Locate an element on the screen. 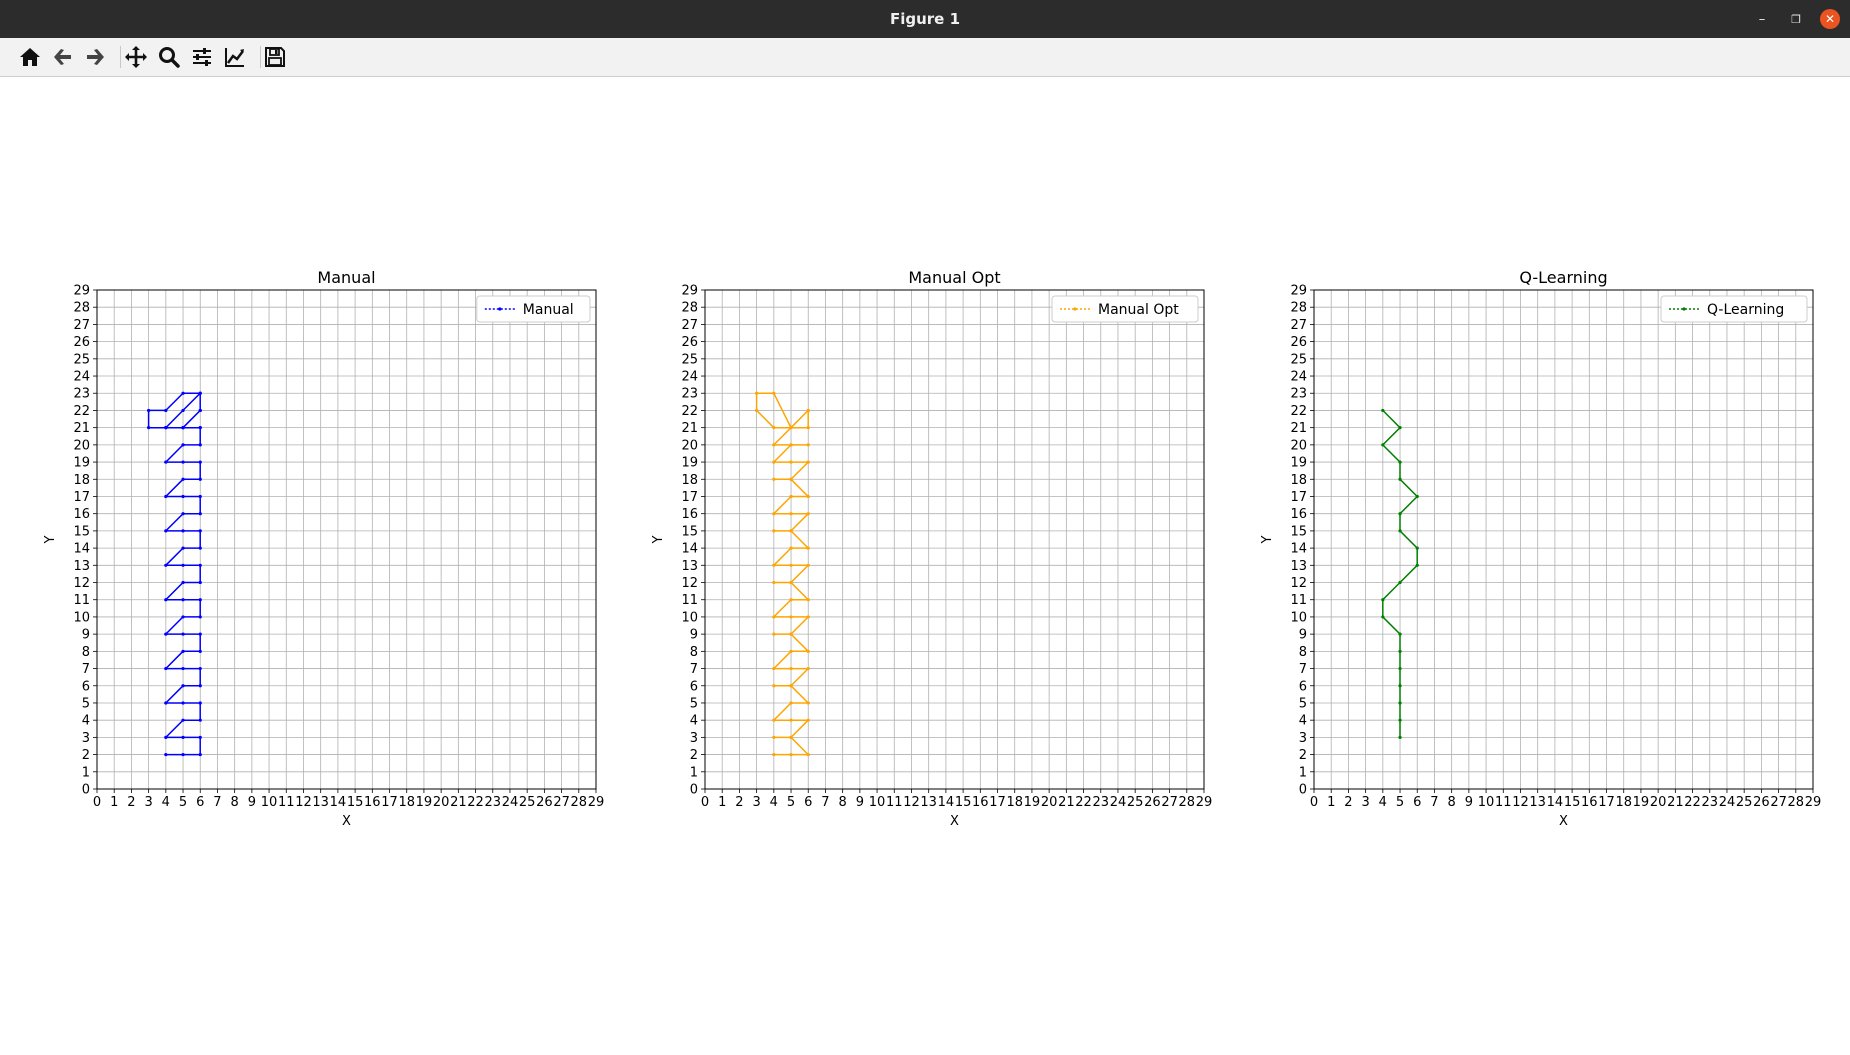 This screenshot has height=1055, width=1850. x-axis-label: X is located at coordinates (1563, 821).